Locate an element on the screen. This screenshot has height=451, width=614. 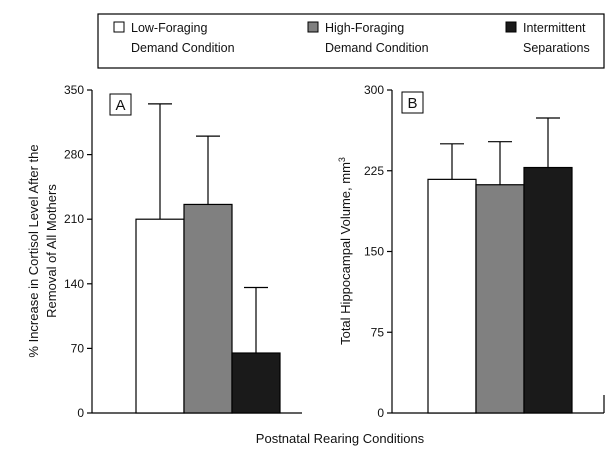
panel-a-ylabel-line2: Removal of All Mothers is located at coordinates (51, 251).